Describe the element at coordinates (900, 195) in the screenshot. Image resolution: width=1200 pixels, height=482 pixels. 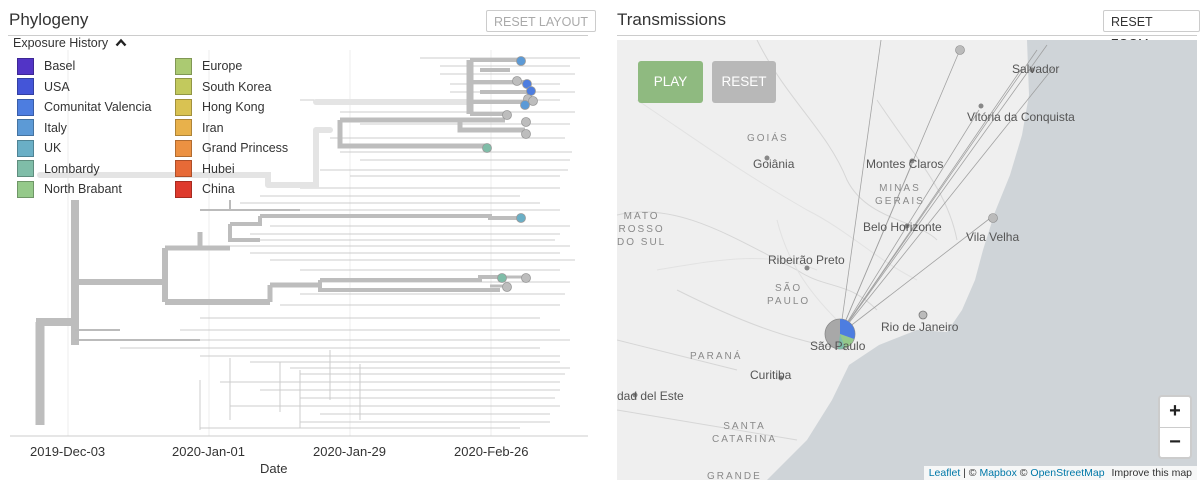
I see `region-label: MINAS GERAIS` at that location.